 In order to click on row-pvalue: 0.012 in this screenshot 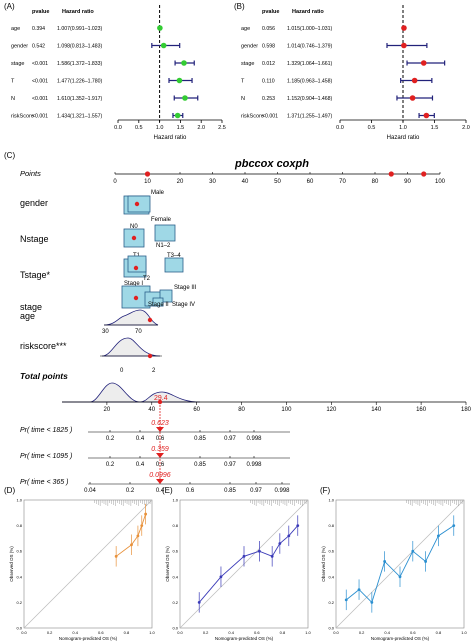, I will do `click(268, 64)`.